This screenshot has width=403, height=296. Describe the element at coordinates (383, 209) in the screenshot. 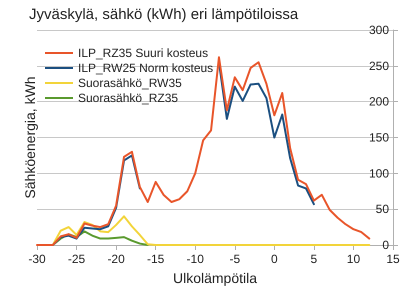

I see `y-tick-label: 50` at that location.